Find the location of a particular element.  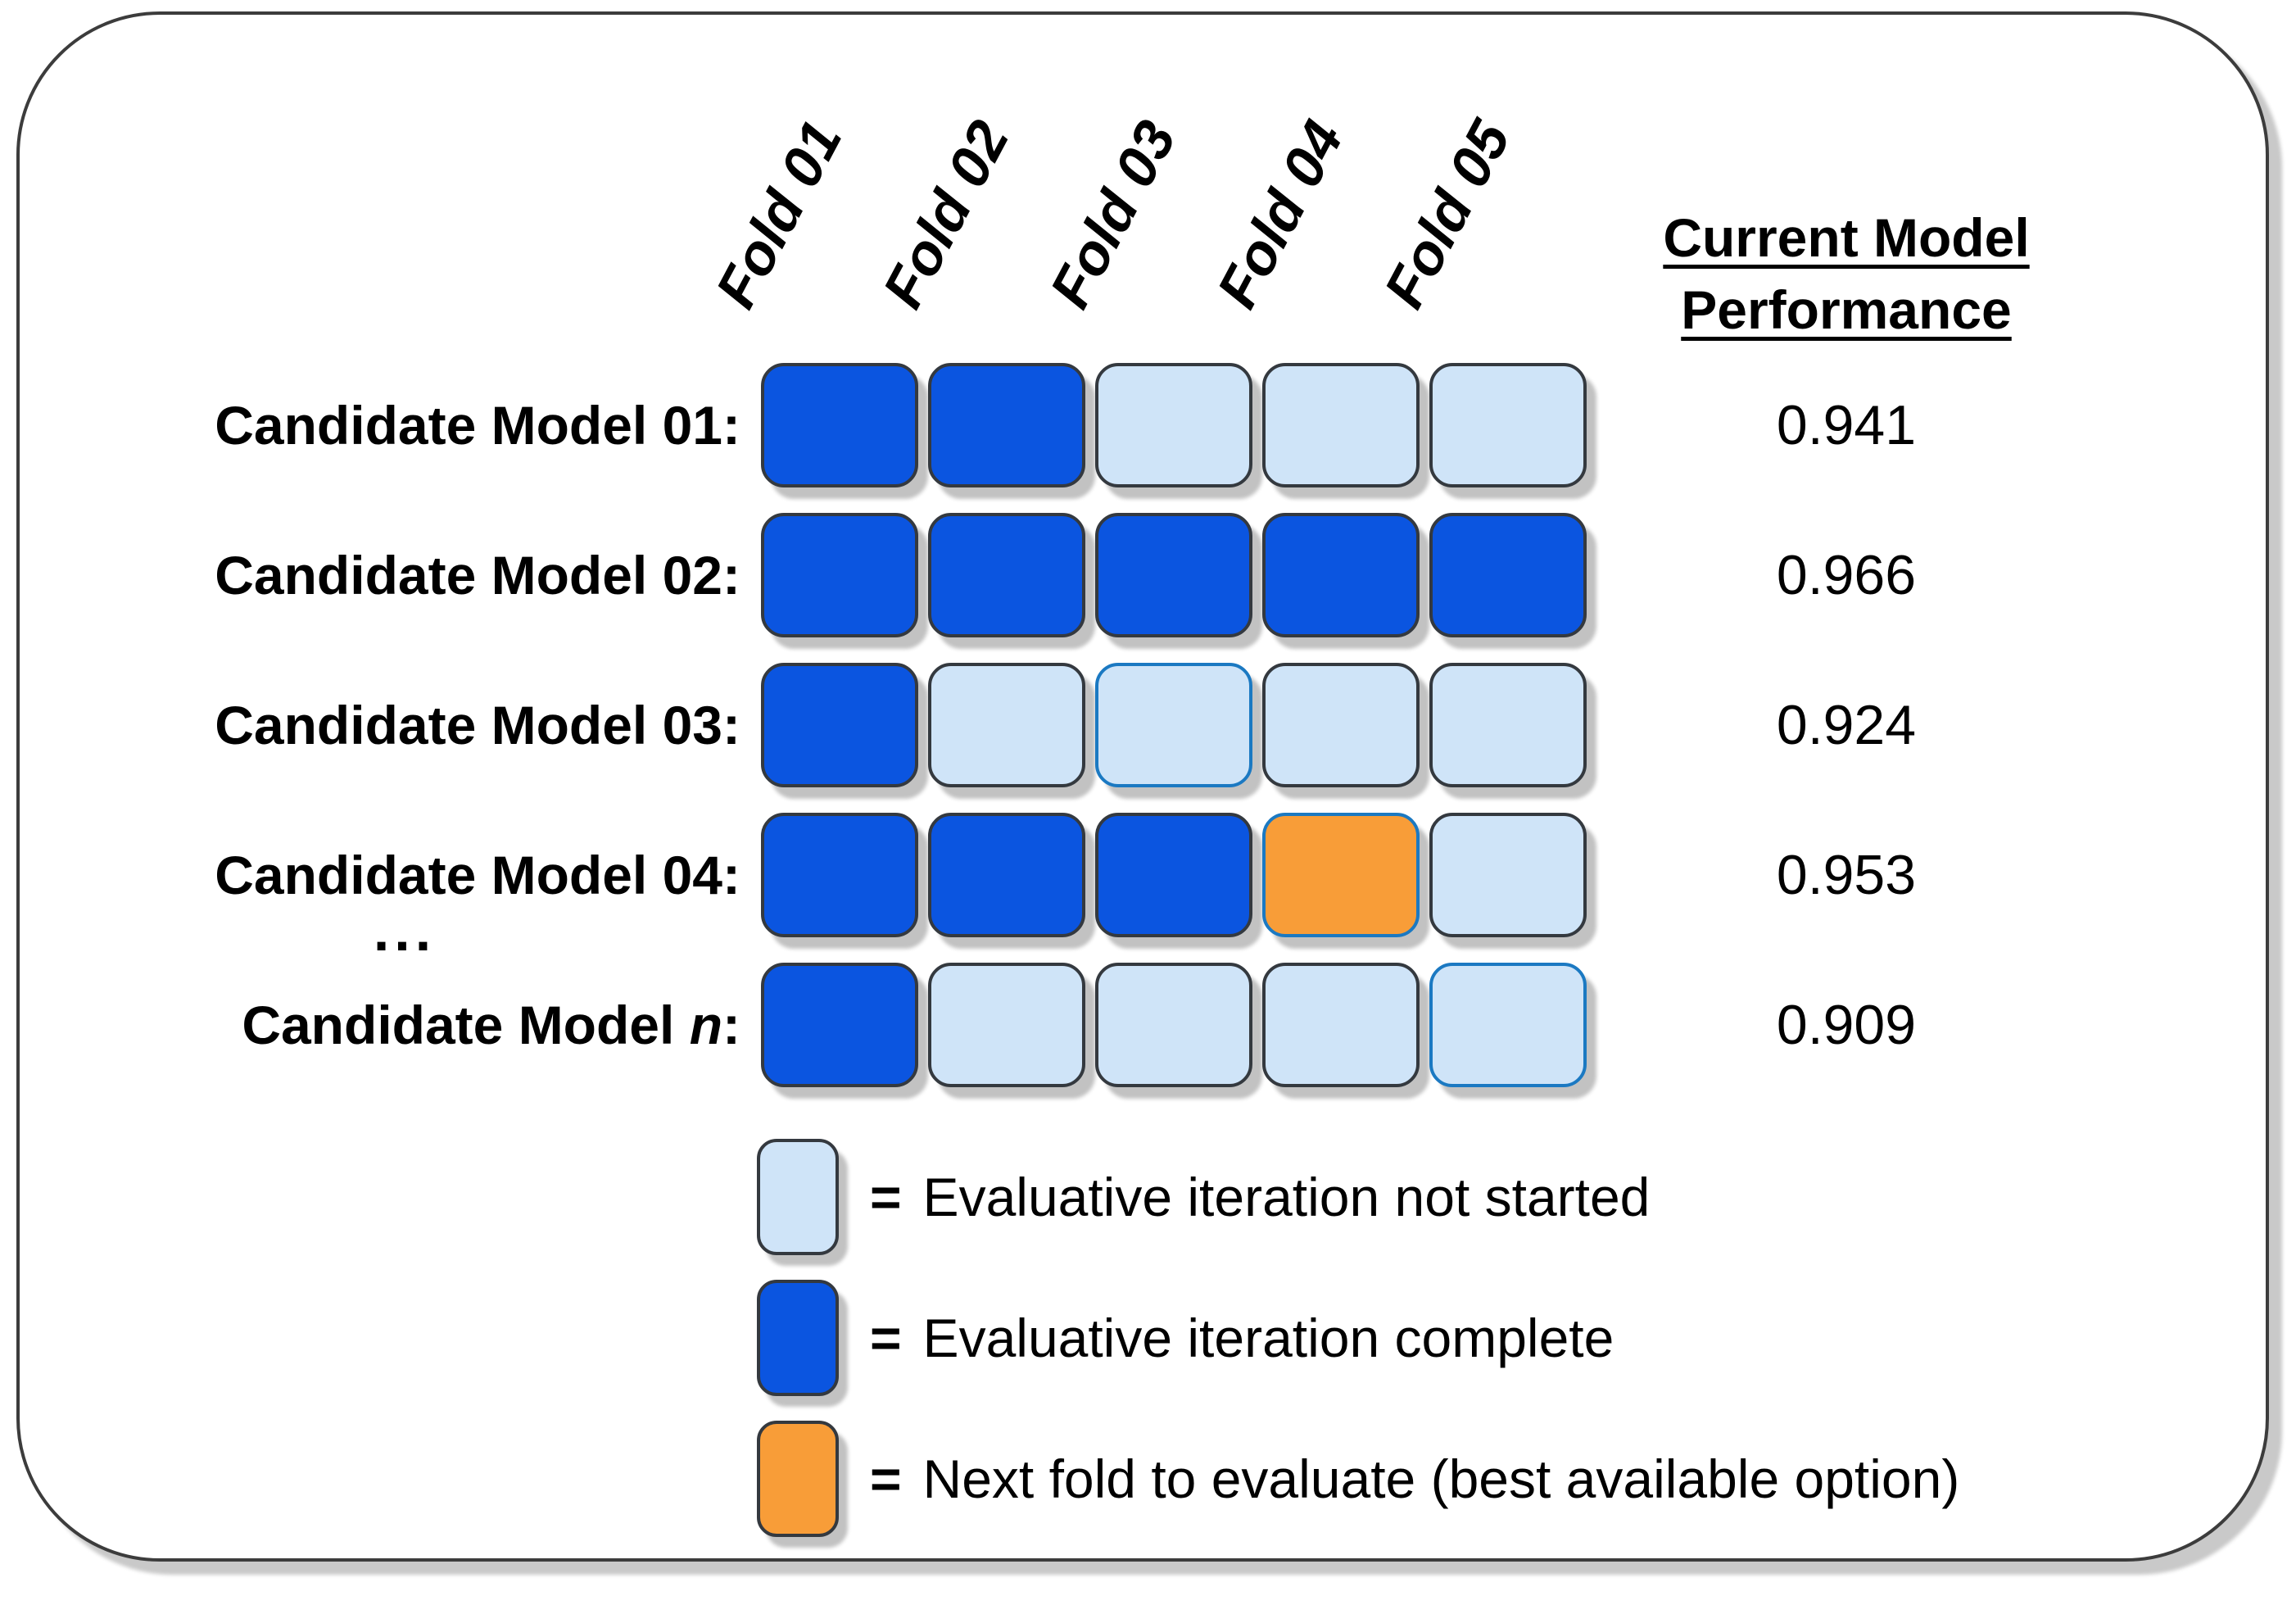

model-04-label: Candidate Model 04: is located at coordinates (477, 875).